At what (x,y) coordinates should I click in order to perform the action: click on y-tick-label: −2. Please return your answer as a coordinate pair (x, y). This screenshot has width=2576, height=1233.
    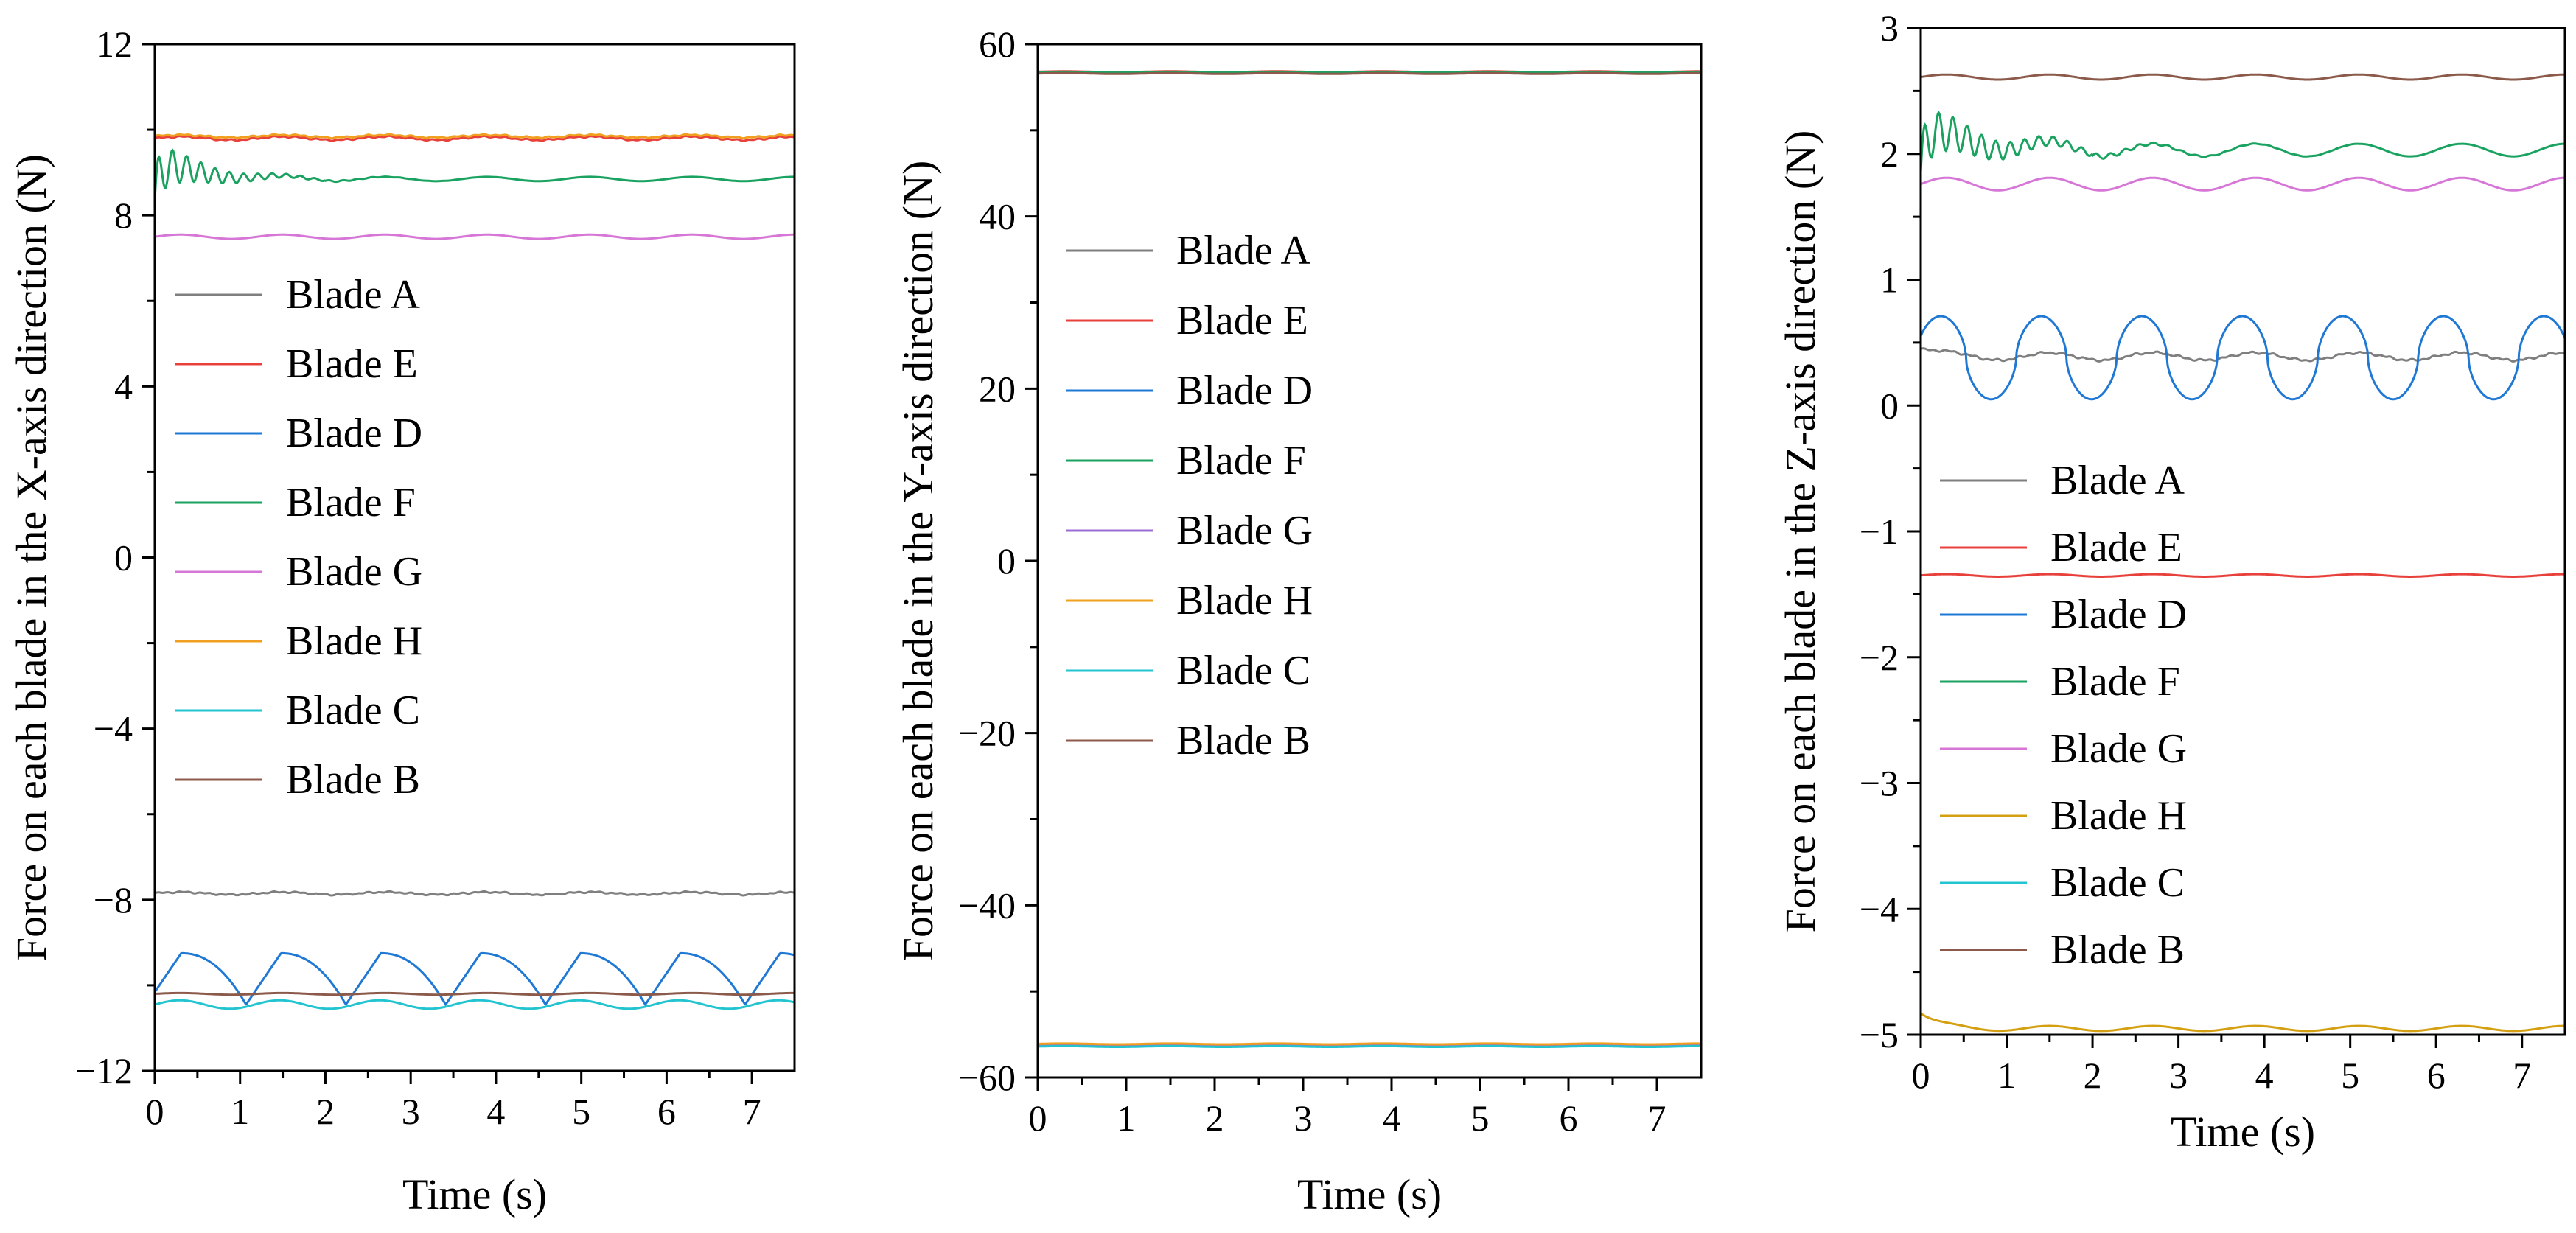
    Looking at the image, I should click on (1879, 658).